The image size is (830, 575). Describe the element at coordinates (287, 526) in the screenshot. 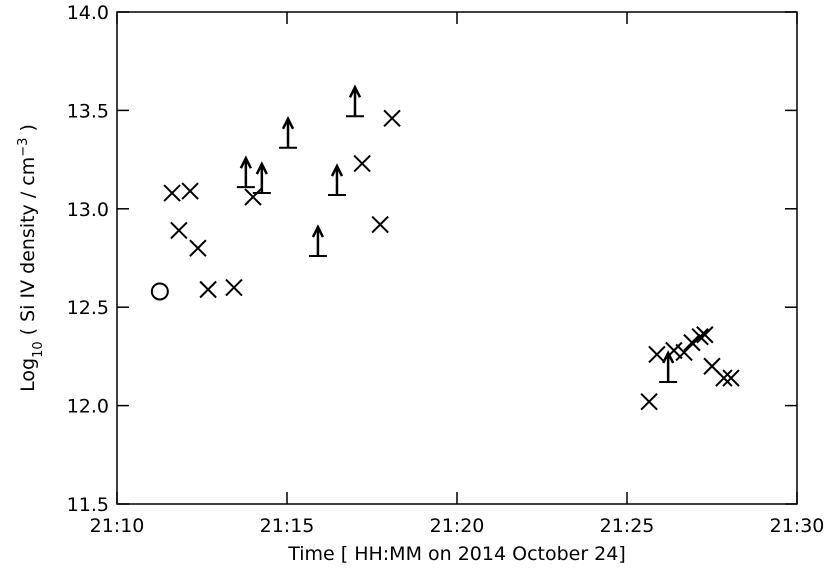

I see `x-tick-label: 21:15` at that location.